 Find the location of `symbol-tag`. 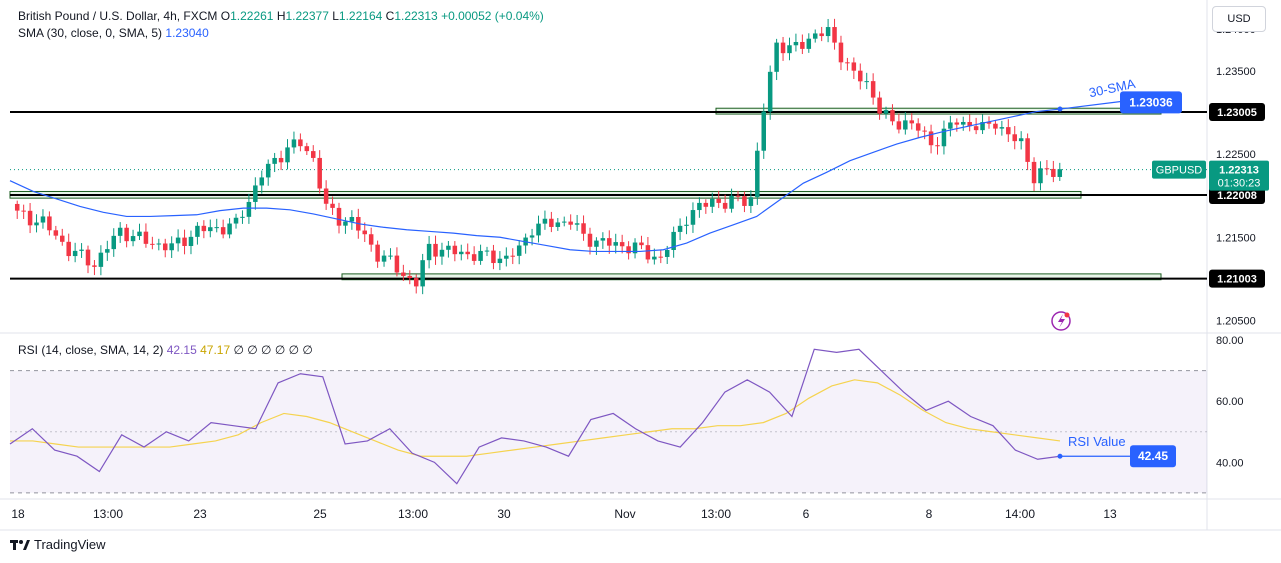

symbol-tag is located at coordinates (1179, 169).